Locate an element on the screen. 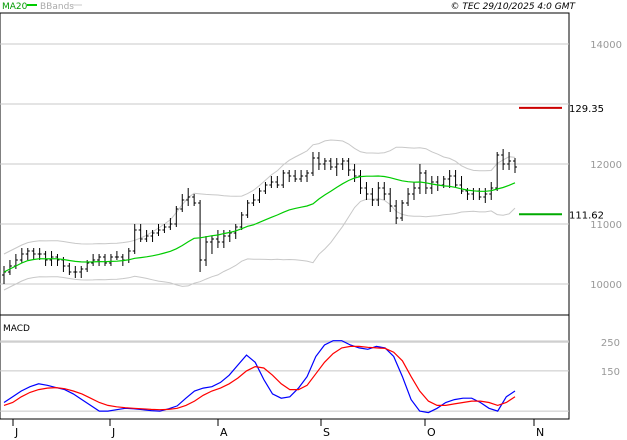 The width and height of the screenshot is (627, 440). price-tick-label: 10000 is located at coordinates (606, 285).